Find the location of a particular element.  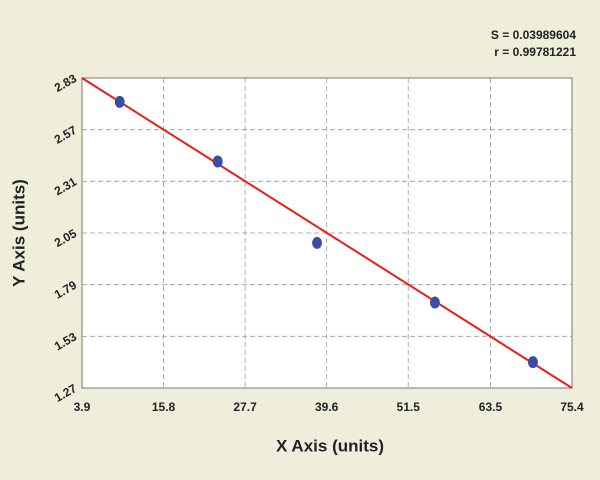

x-tick-label: 75.4 is located at coordinates (572, 407).